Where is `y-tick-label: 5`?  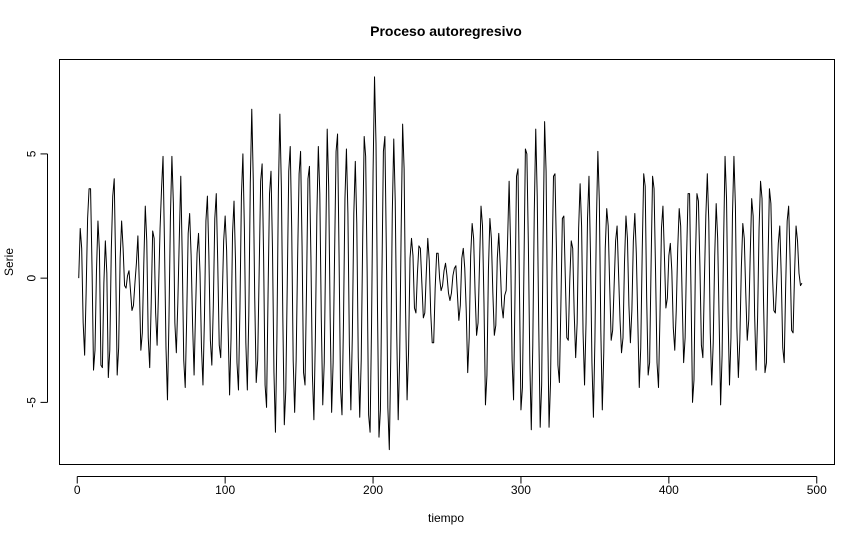 y-tick-label: 5 is located at coordinates (32, 153).